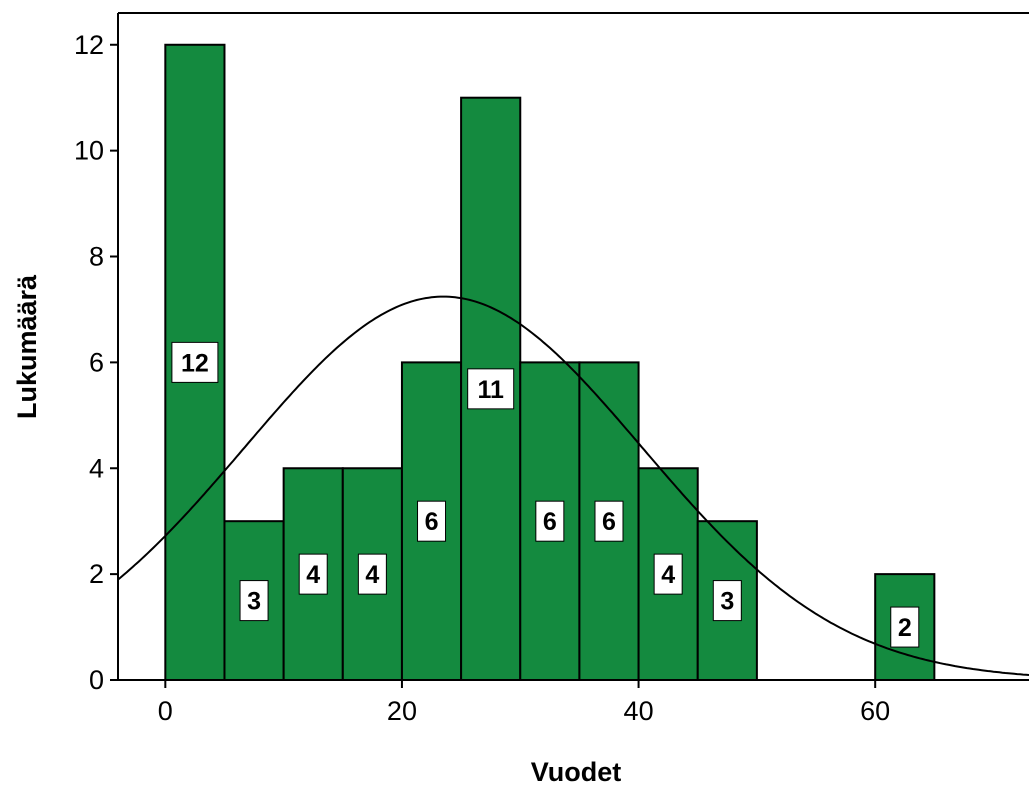  I want to click on y-tick-label: 0, so click(96, 680).